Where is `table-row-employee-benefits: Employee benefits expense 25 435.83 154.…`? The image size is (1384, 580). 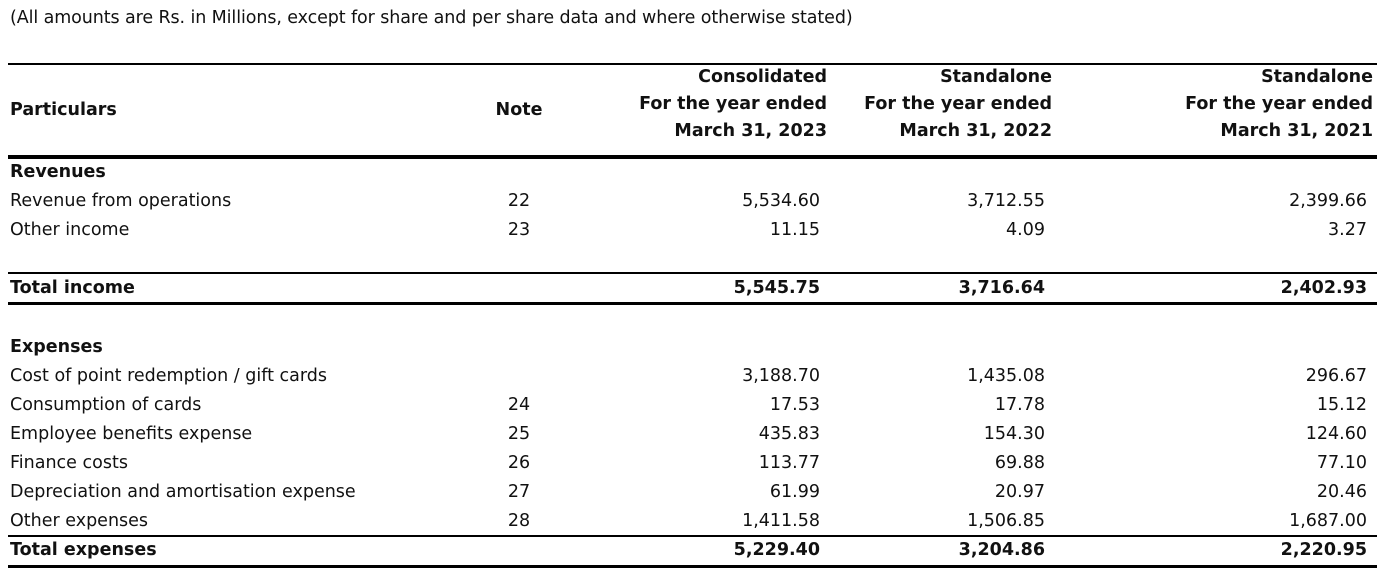
table-row-employee-benefits: Employee benefits expense 25 435.83 154.… is located at coordinates (692, 434).